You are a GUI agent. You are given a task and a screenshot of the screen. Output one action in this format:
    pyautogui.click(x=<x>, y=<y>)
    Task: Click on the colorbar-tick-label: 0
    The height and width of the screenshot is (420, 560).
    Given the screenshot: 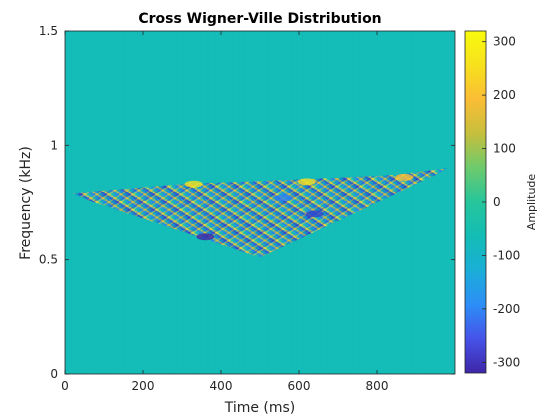 What is the action you would take?
    pyautogui.click(x=497, y=202)
    